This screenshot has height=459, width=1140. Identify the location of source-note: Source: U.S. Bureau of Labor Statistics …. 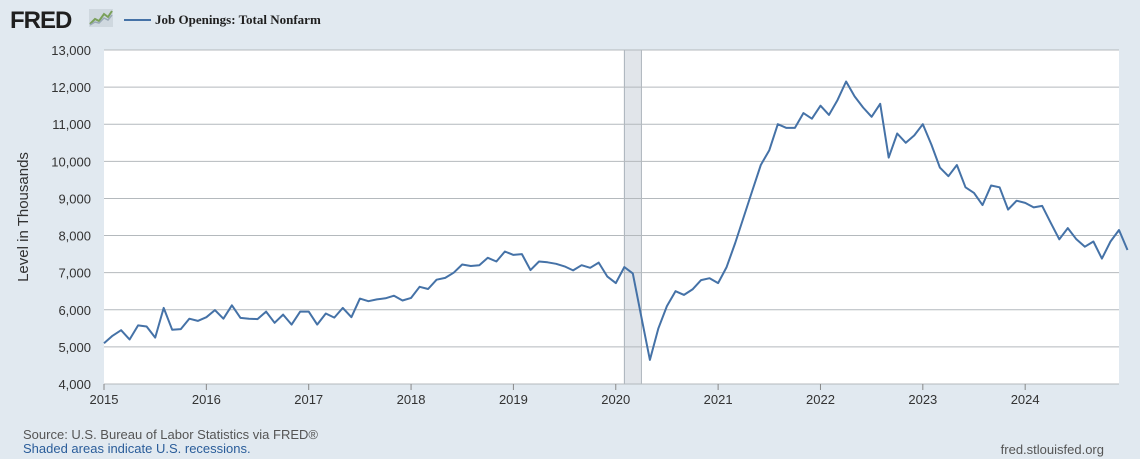
(170, 434).